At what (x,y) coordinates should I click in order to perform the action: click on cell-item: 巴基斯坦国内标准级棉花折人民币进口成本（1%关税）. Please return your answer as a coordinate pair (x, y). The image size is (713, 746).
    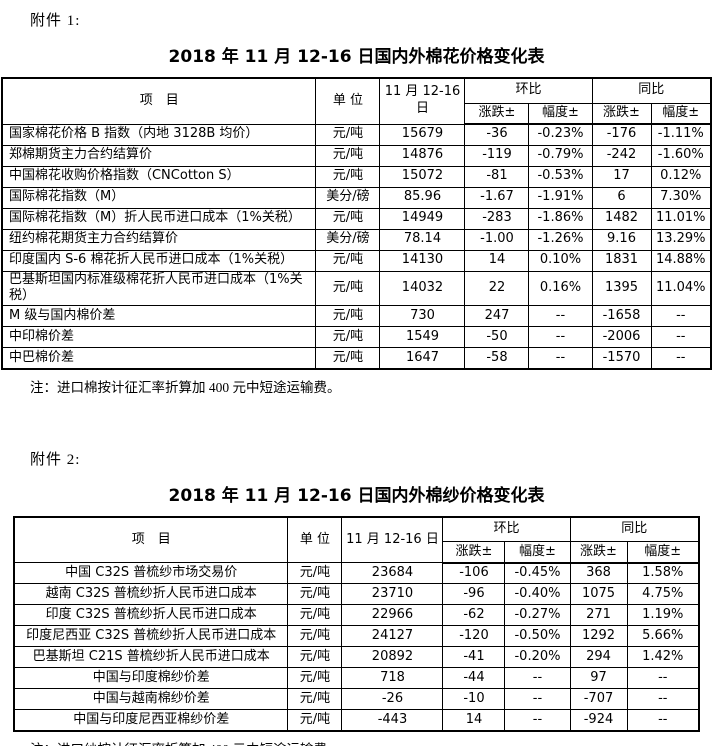
    Looking at the image, I should click on (159, 288).